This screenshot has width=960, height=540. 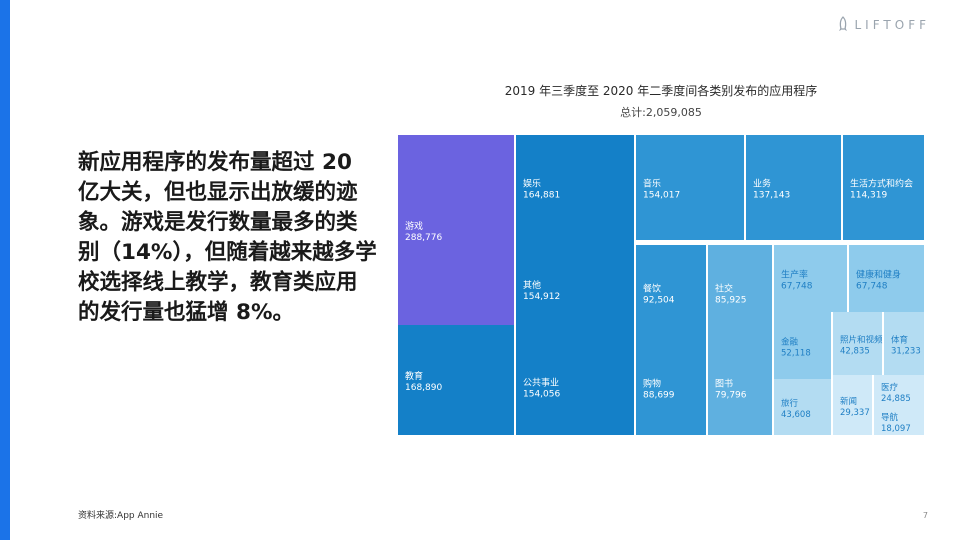 What do you see at coordinates (121, 516) in the screenshot?
I see `source-note: 资料来源:App Annie` at bounding box center [121, 516].